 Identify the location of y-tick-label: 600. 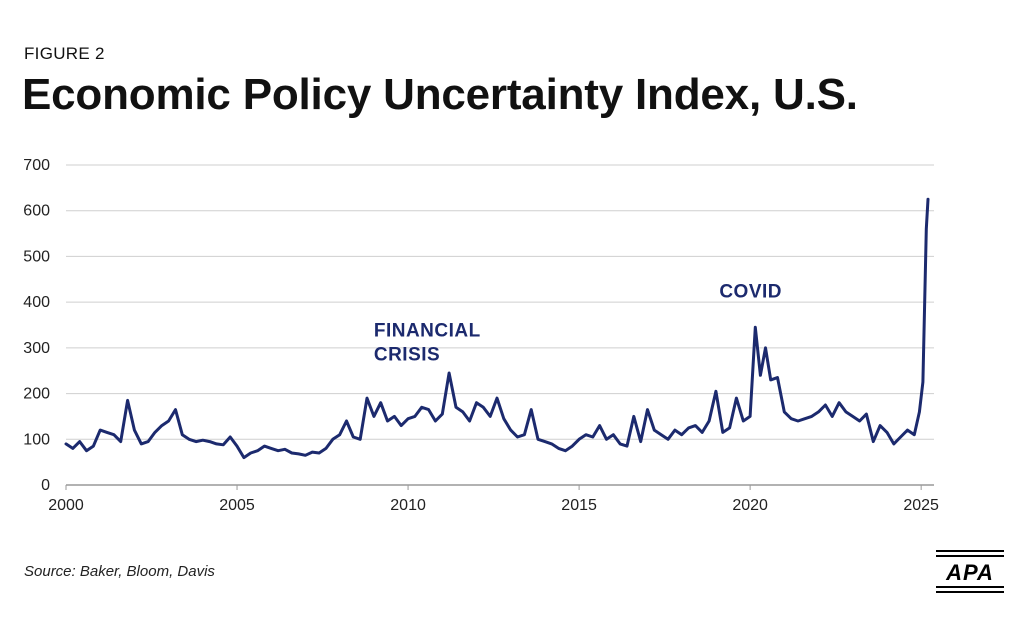
(36, 211).